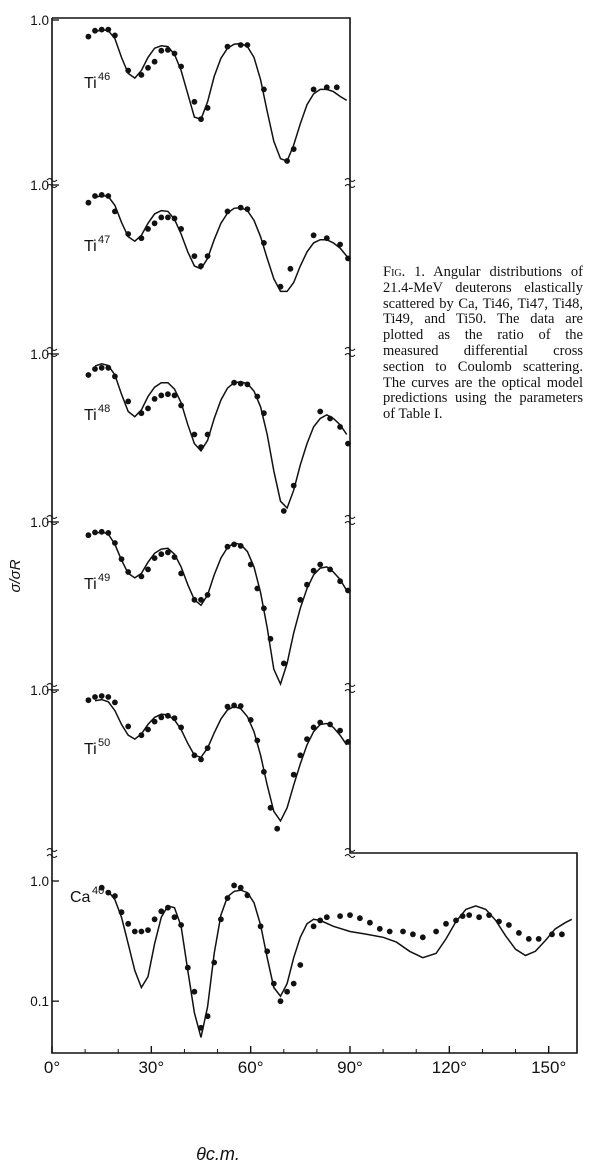 The image size is (592, 1171). I want to click on panel-Ti50: 1.0 Ti 50, so click(193, 757).